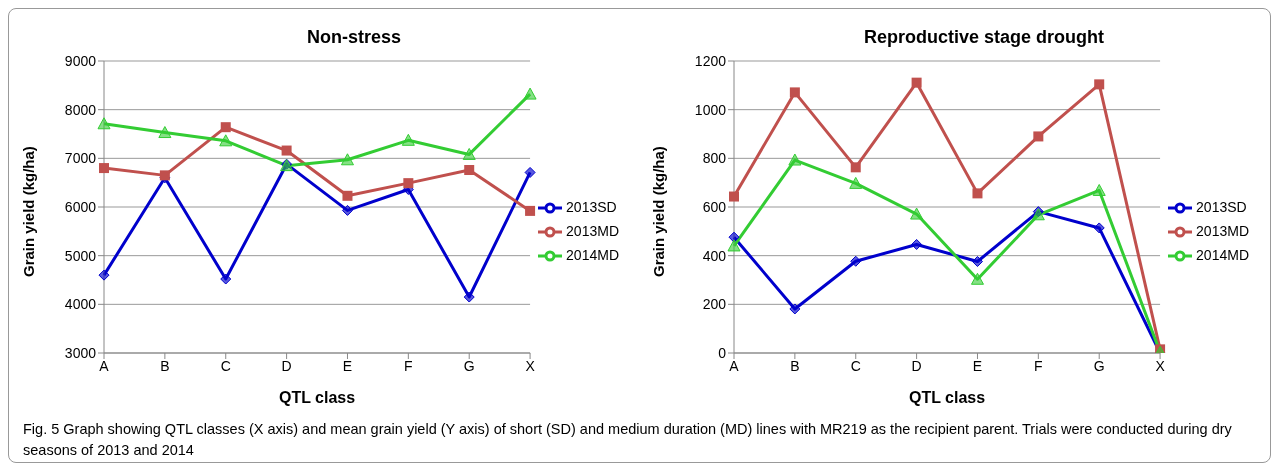 The height and width of the screenshot is (472, 1281). I want to click on y-tick-label: 5000, so click(80, 255).